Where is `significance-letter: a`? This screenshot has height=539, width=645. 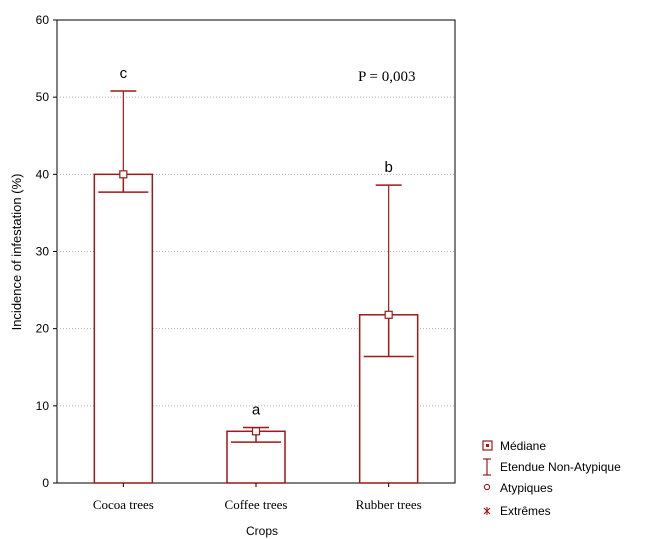 significance-letter: a is located at coordinates (256, 409).